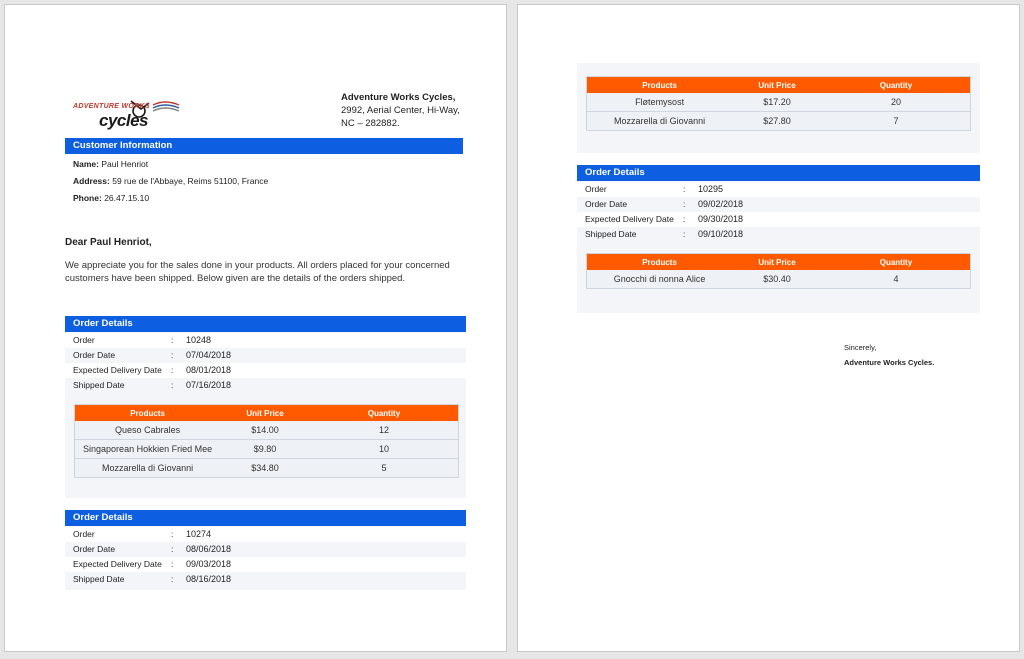  I want to click on shipped-date: 08/16/2018, so click(209, 579).